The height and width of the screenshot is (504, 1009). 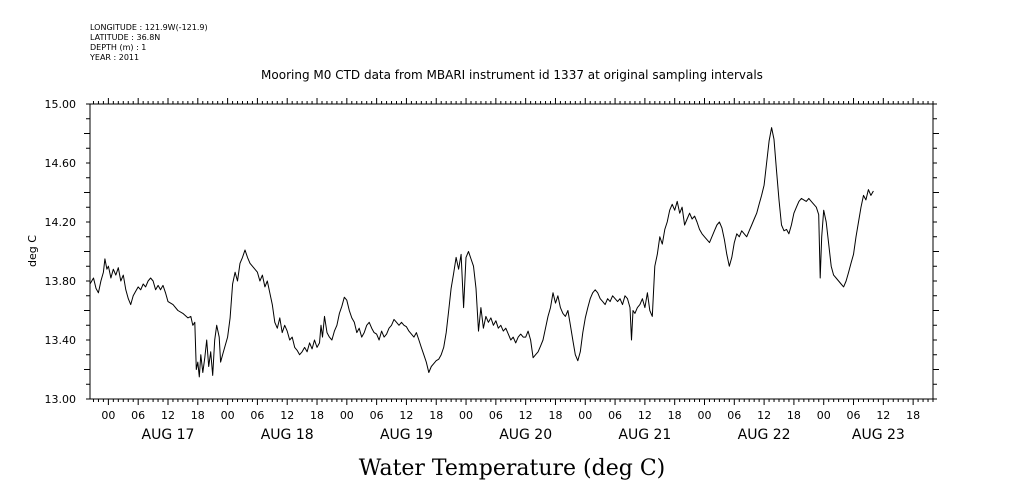 What do you see at coordinates (149, 27) in the screenshot?
I see `metadata-longitude: LONGITUDE : 121.9W(-121.9)` at bounding box center [149, 27].